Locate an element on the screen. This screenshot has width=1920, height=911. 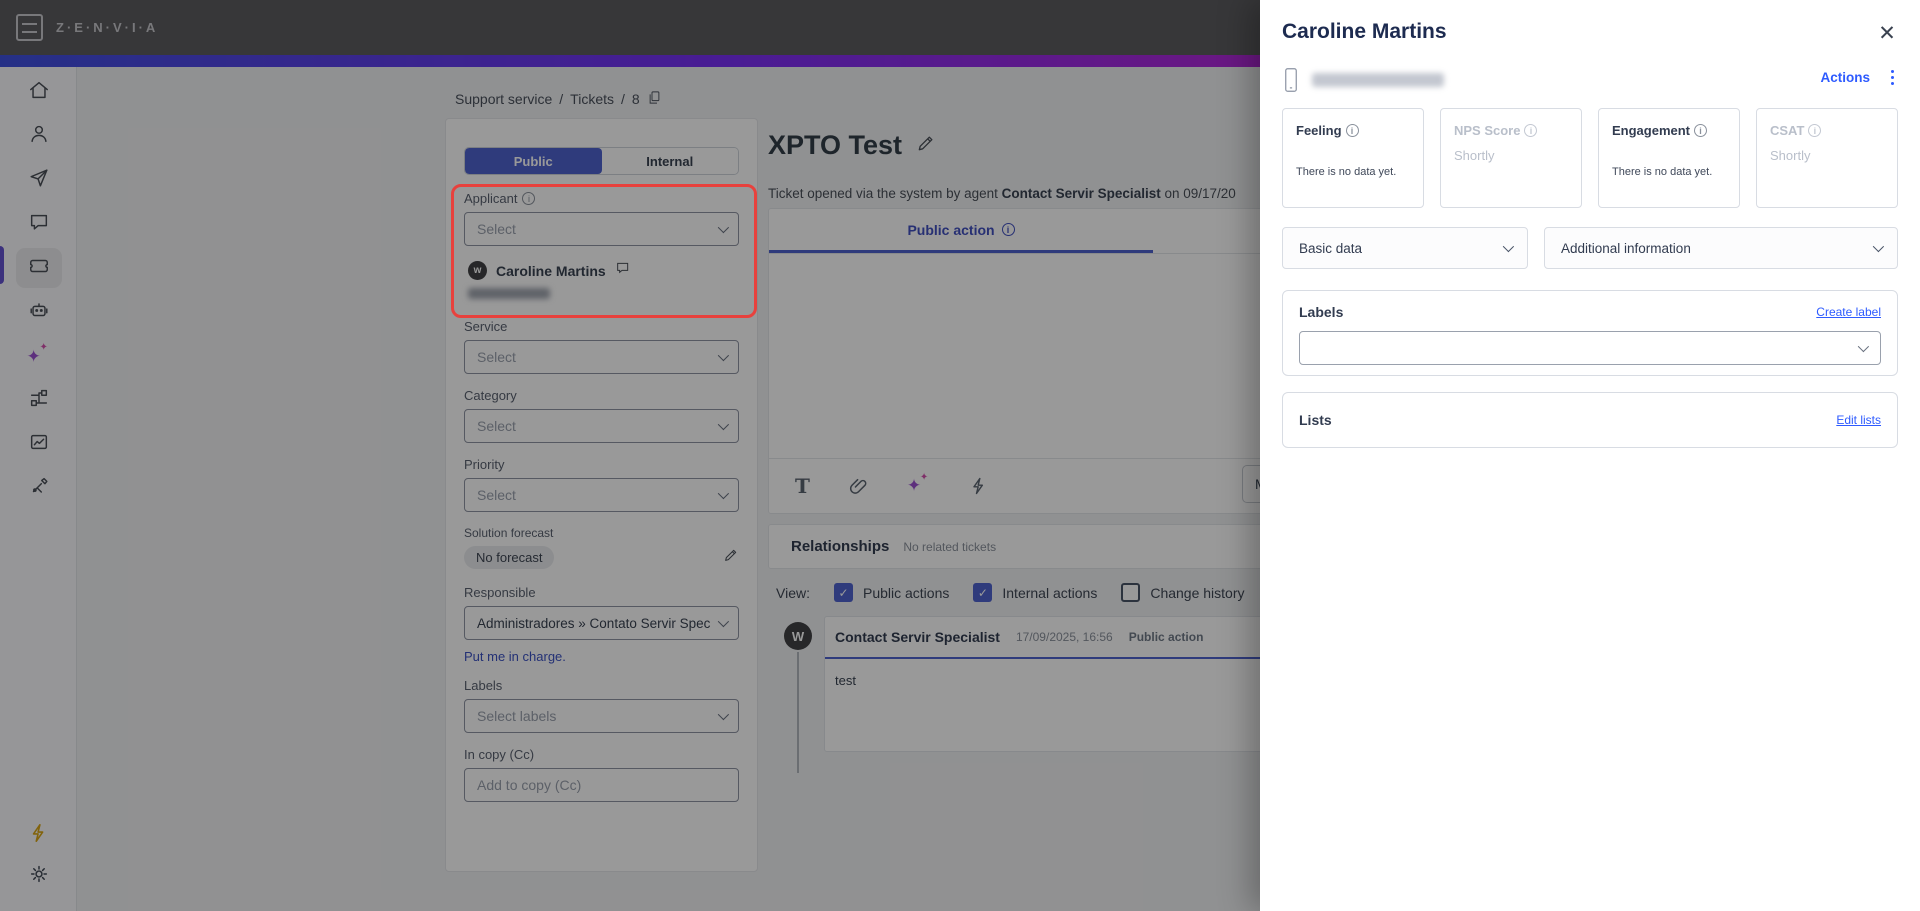
sidebar-item-bots is located at coordinates (38, 312).